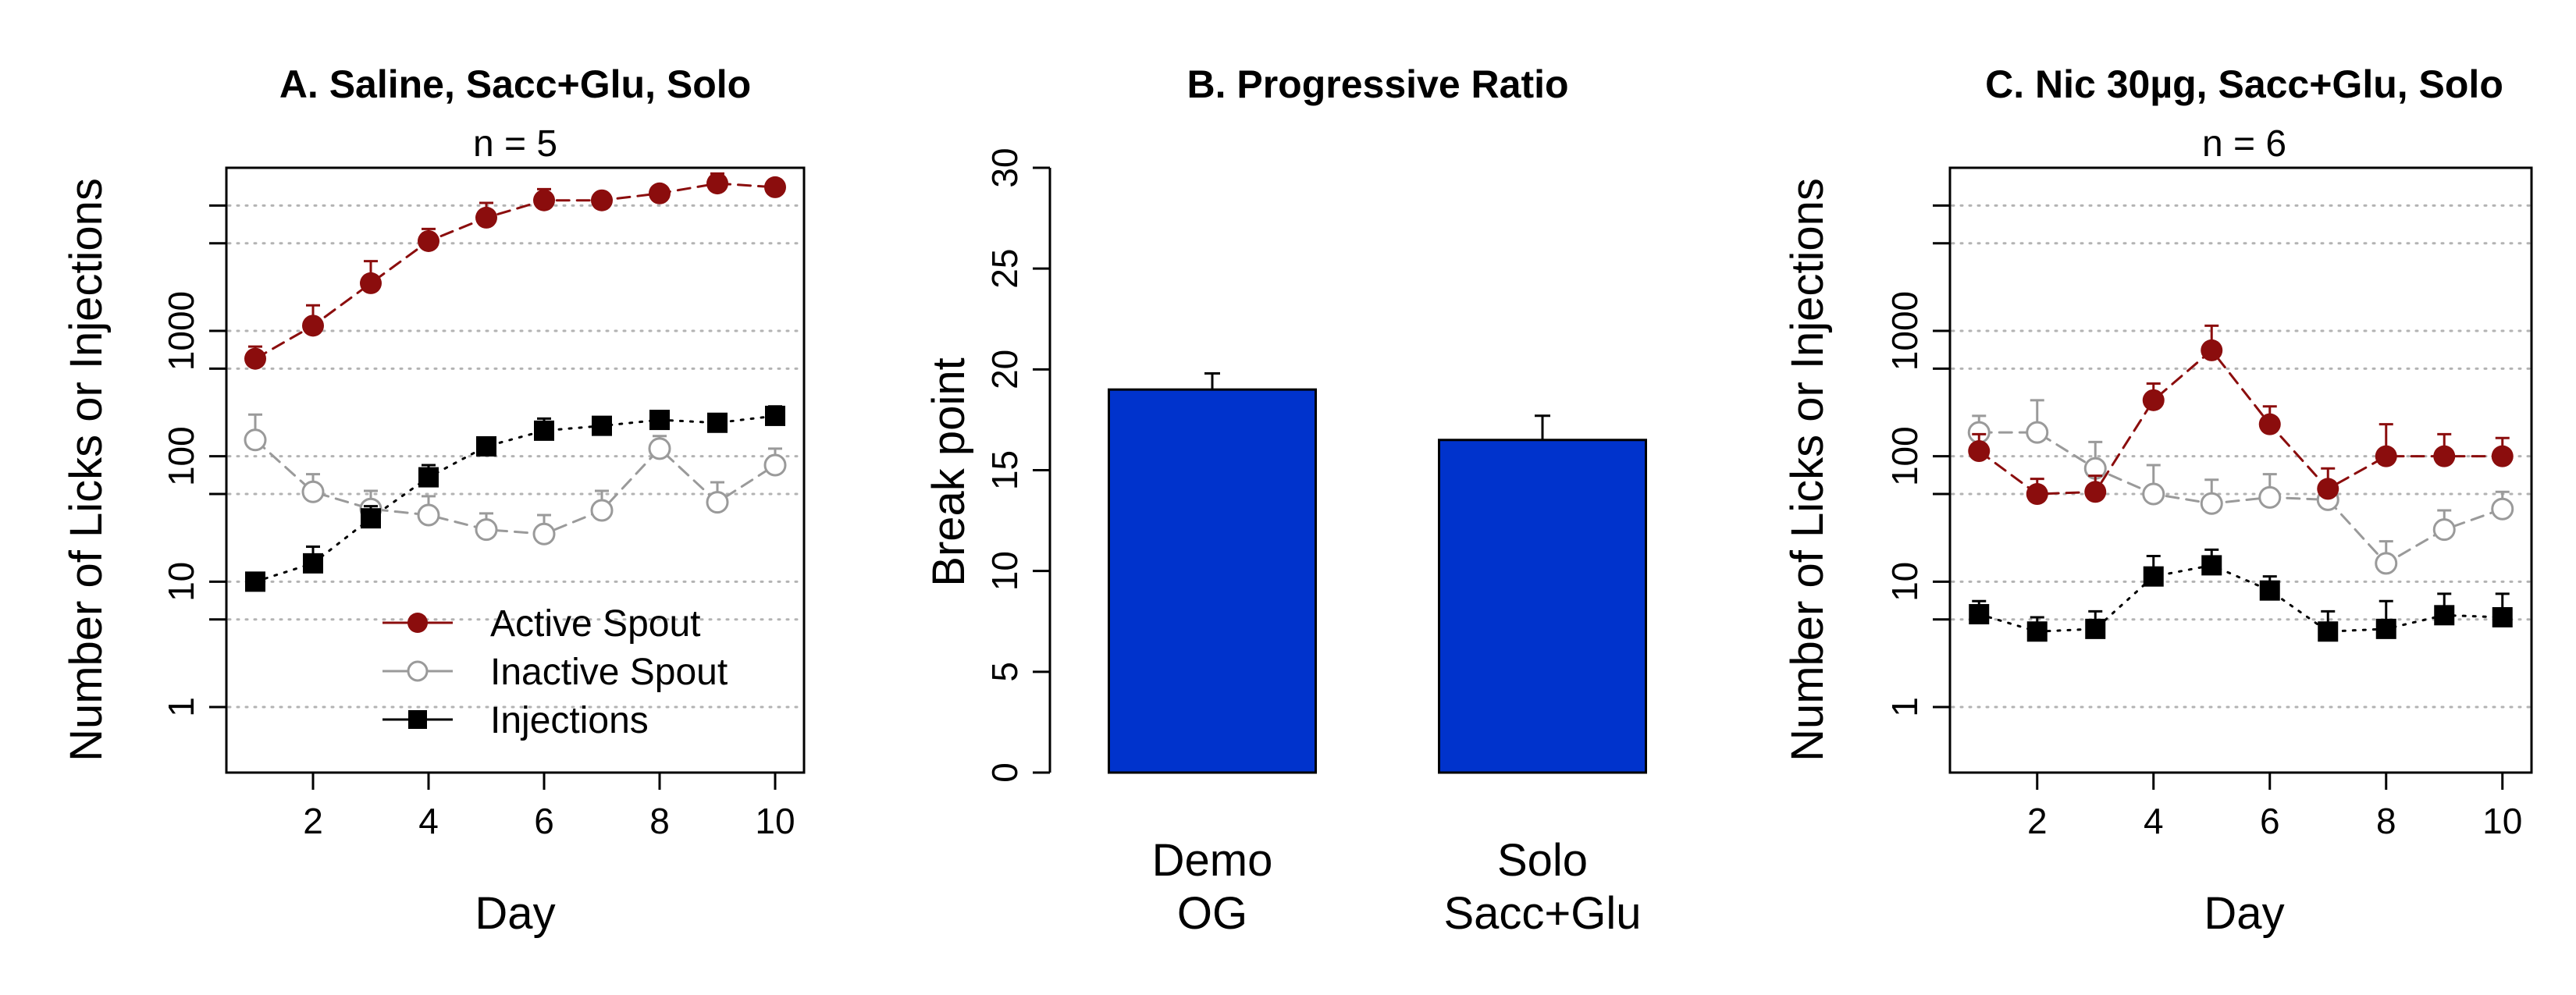 The height and width of the screenshot is (995, 2576). Describe the element at coordinates (417, 720) in the screenshot. I see `legend-injections-marker` at that location.